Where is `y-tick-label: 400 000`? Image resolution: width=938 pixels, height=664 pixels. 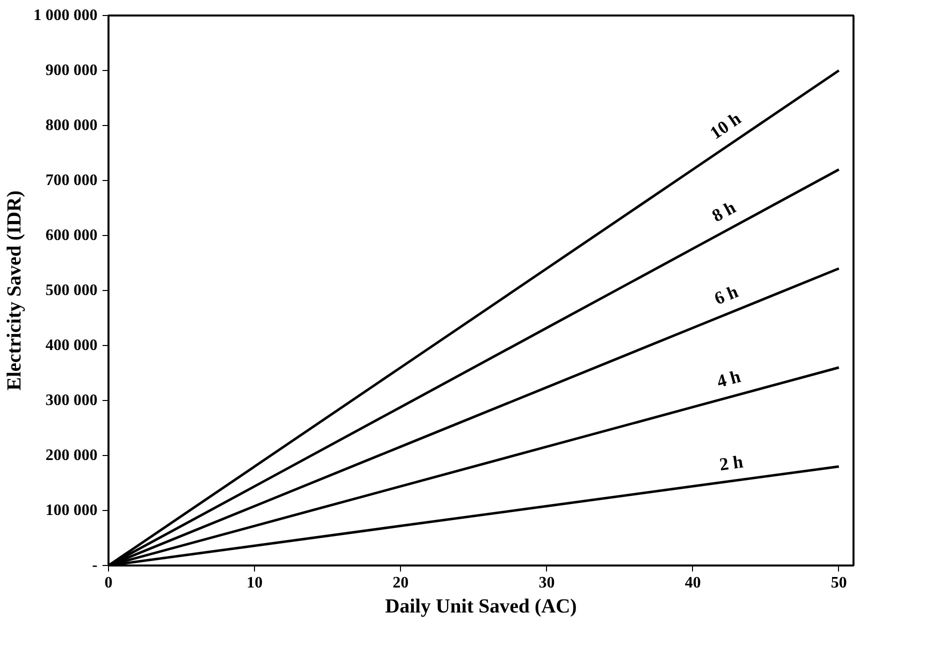 y-tick-label: 400 000 is located at coordinates (72, 345).